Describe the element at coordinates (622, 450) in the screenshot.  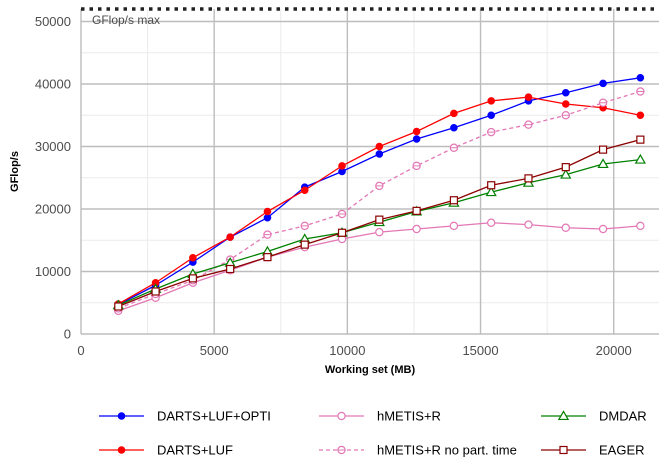
I see `legend-label: EAGER` at that location.